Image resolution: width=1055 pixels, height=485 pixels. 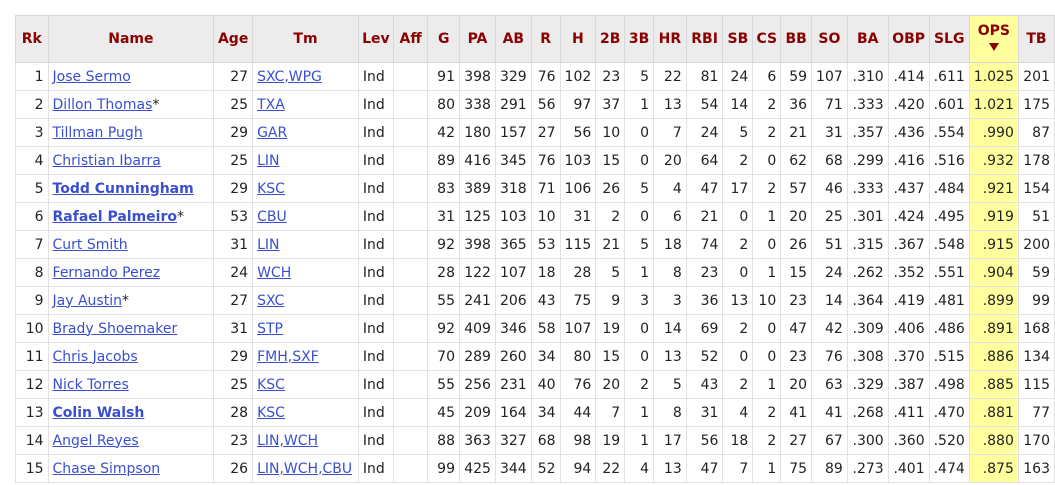 What do you see at coordinates (106, 160) in the screenshot?
I see `player-link: Christian Ibarra` at bounding box center [106, 160].